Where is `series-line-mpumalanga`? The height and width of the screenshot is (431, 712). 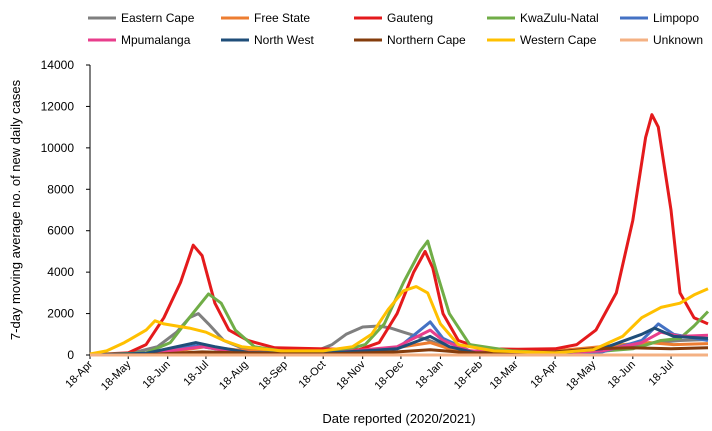 series-line-mpumalanga is located at coordinates (399, 342).